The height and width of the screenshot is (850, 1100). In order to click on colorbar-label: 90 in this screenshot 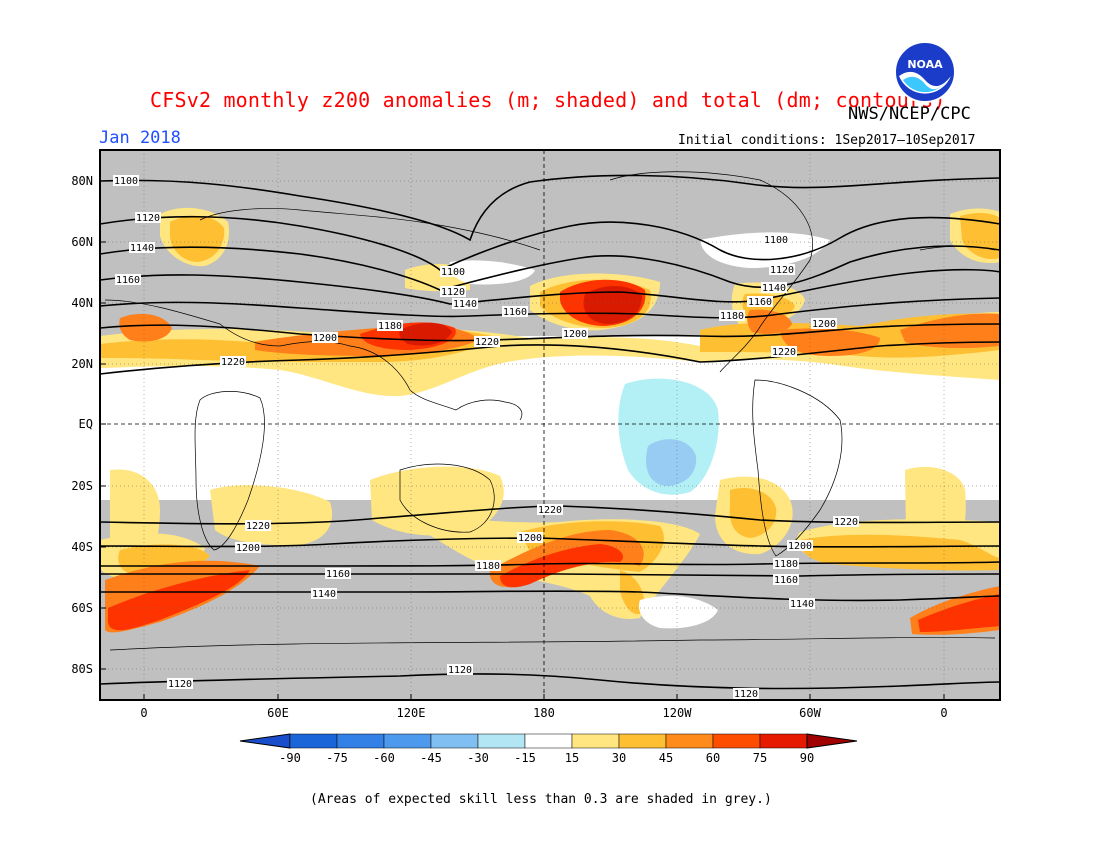, I will do `click(807, 758)`.